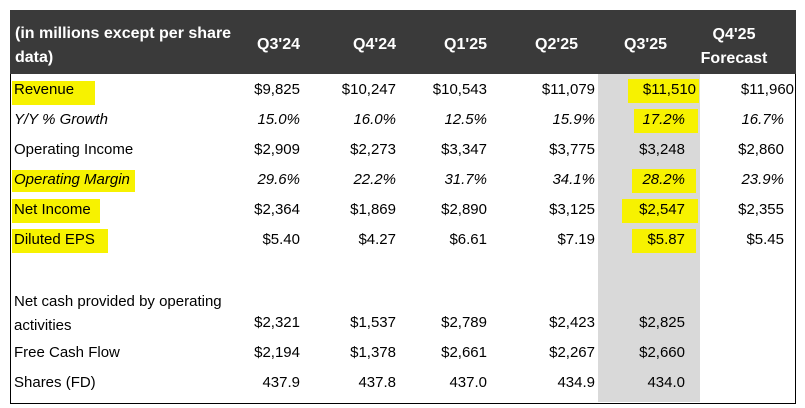 This screenshot has width=805, height=408. I want to click on highlight-q3-25-growth, so click(666, 121).